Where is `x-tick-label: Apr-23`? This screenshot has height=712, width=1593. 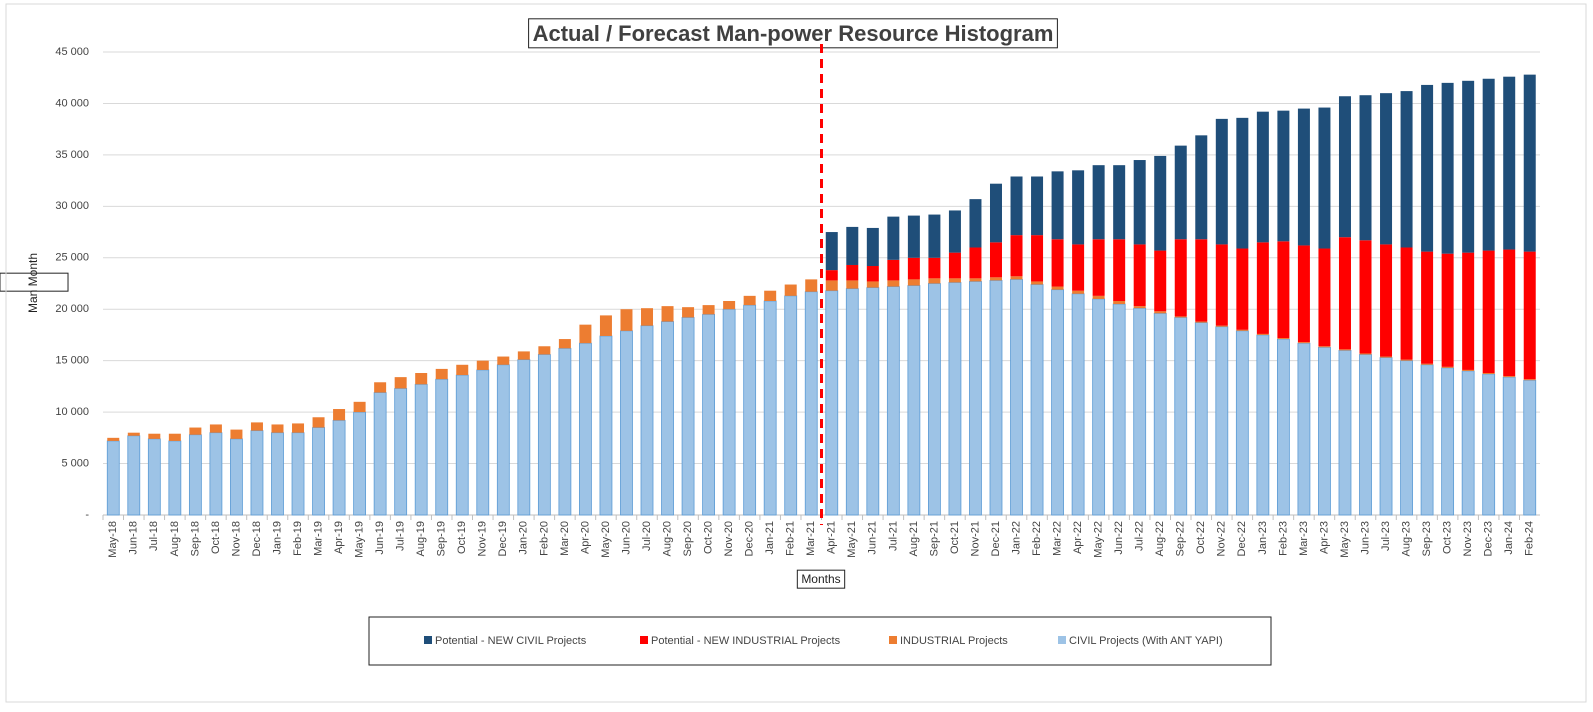
x-tick-label: Apr-23 is located at coordinates (1324, 537).